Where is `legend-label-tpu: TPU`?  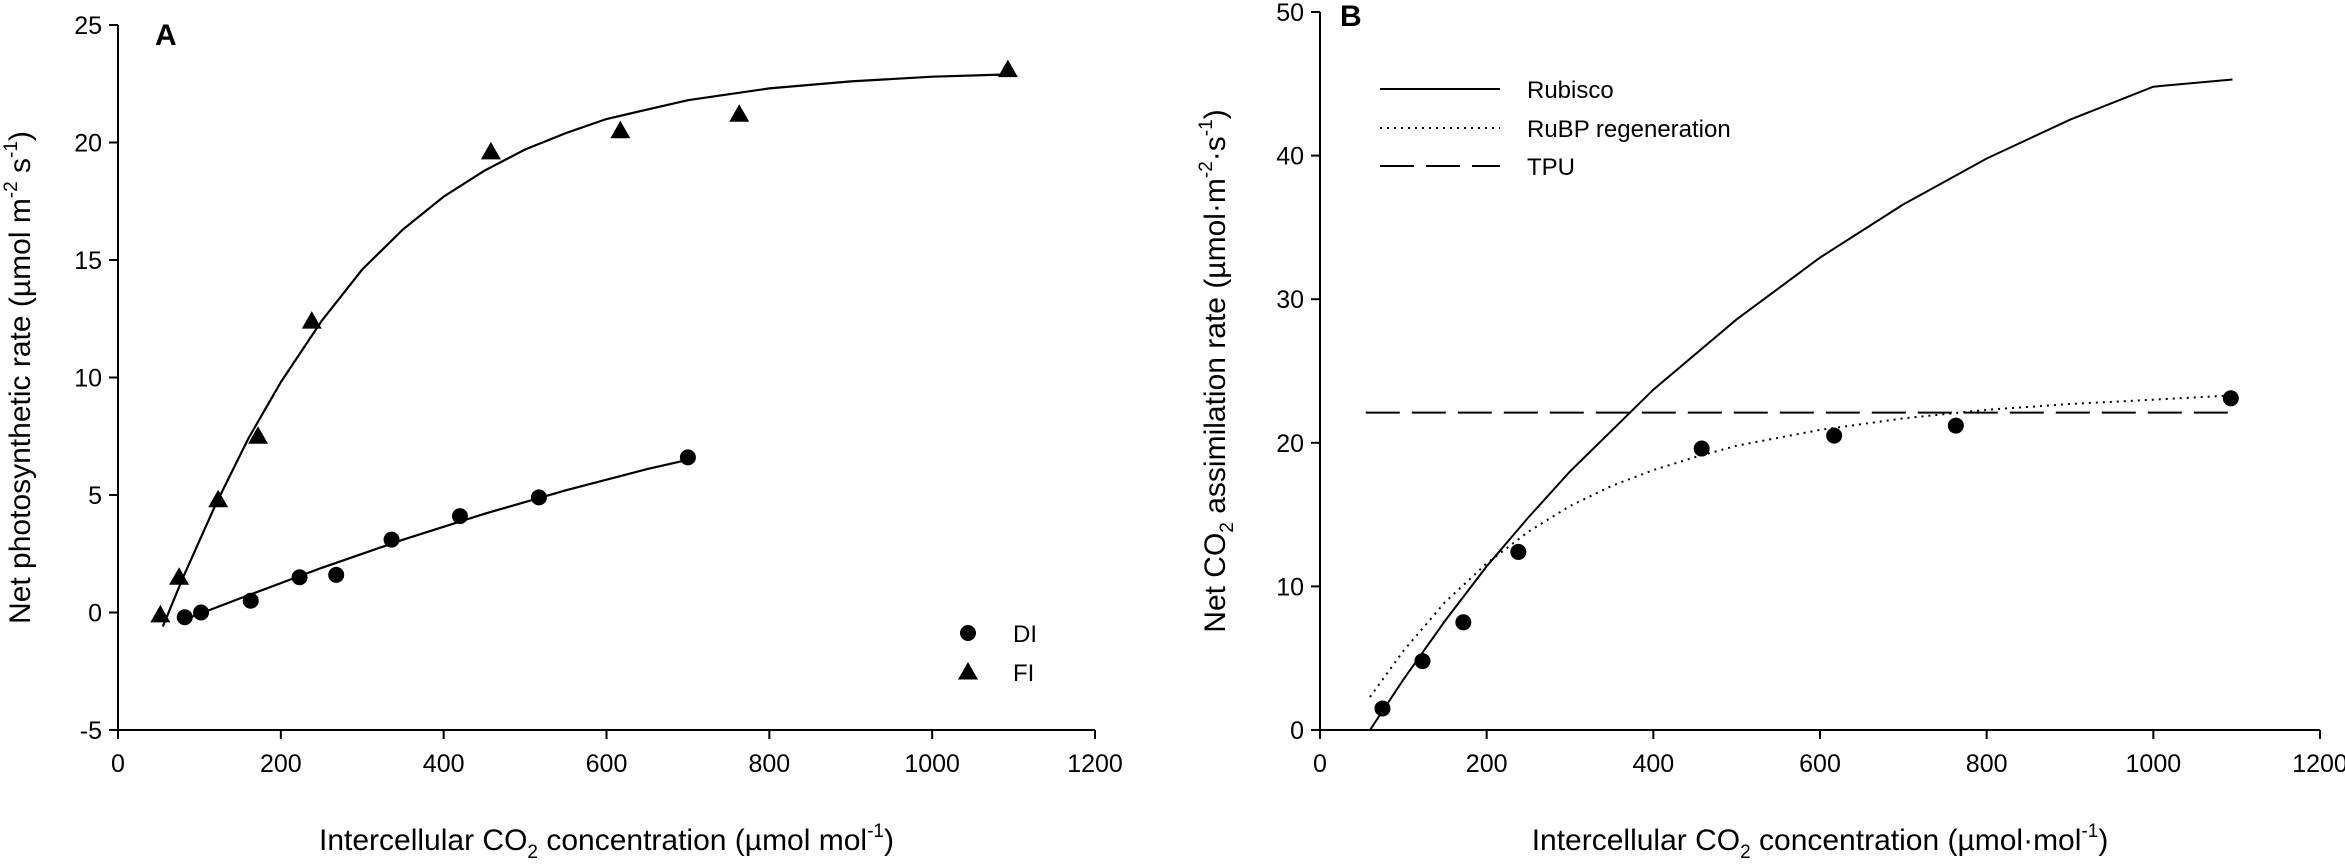 legend-label-tpu: TPU is located at coordinates (1551, 167).